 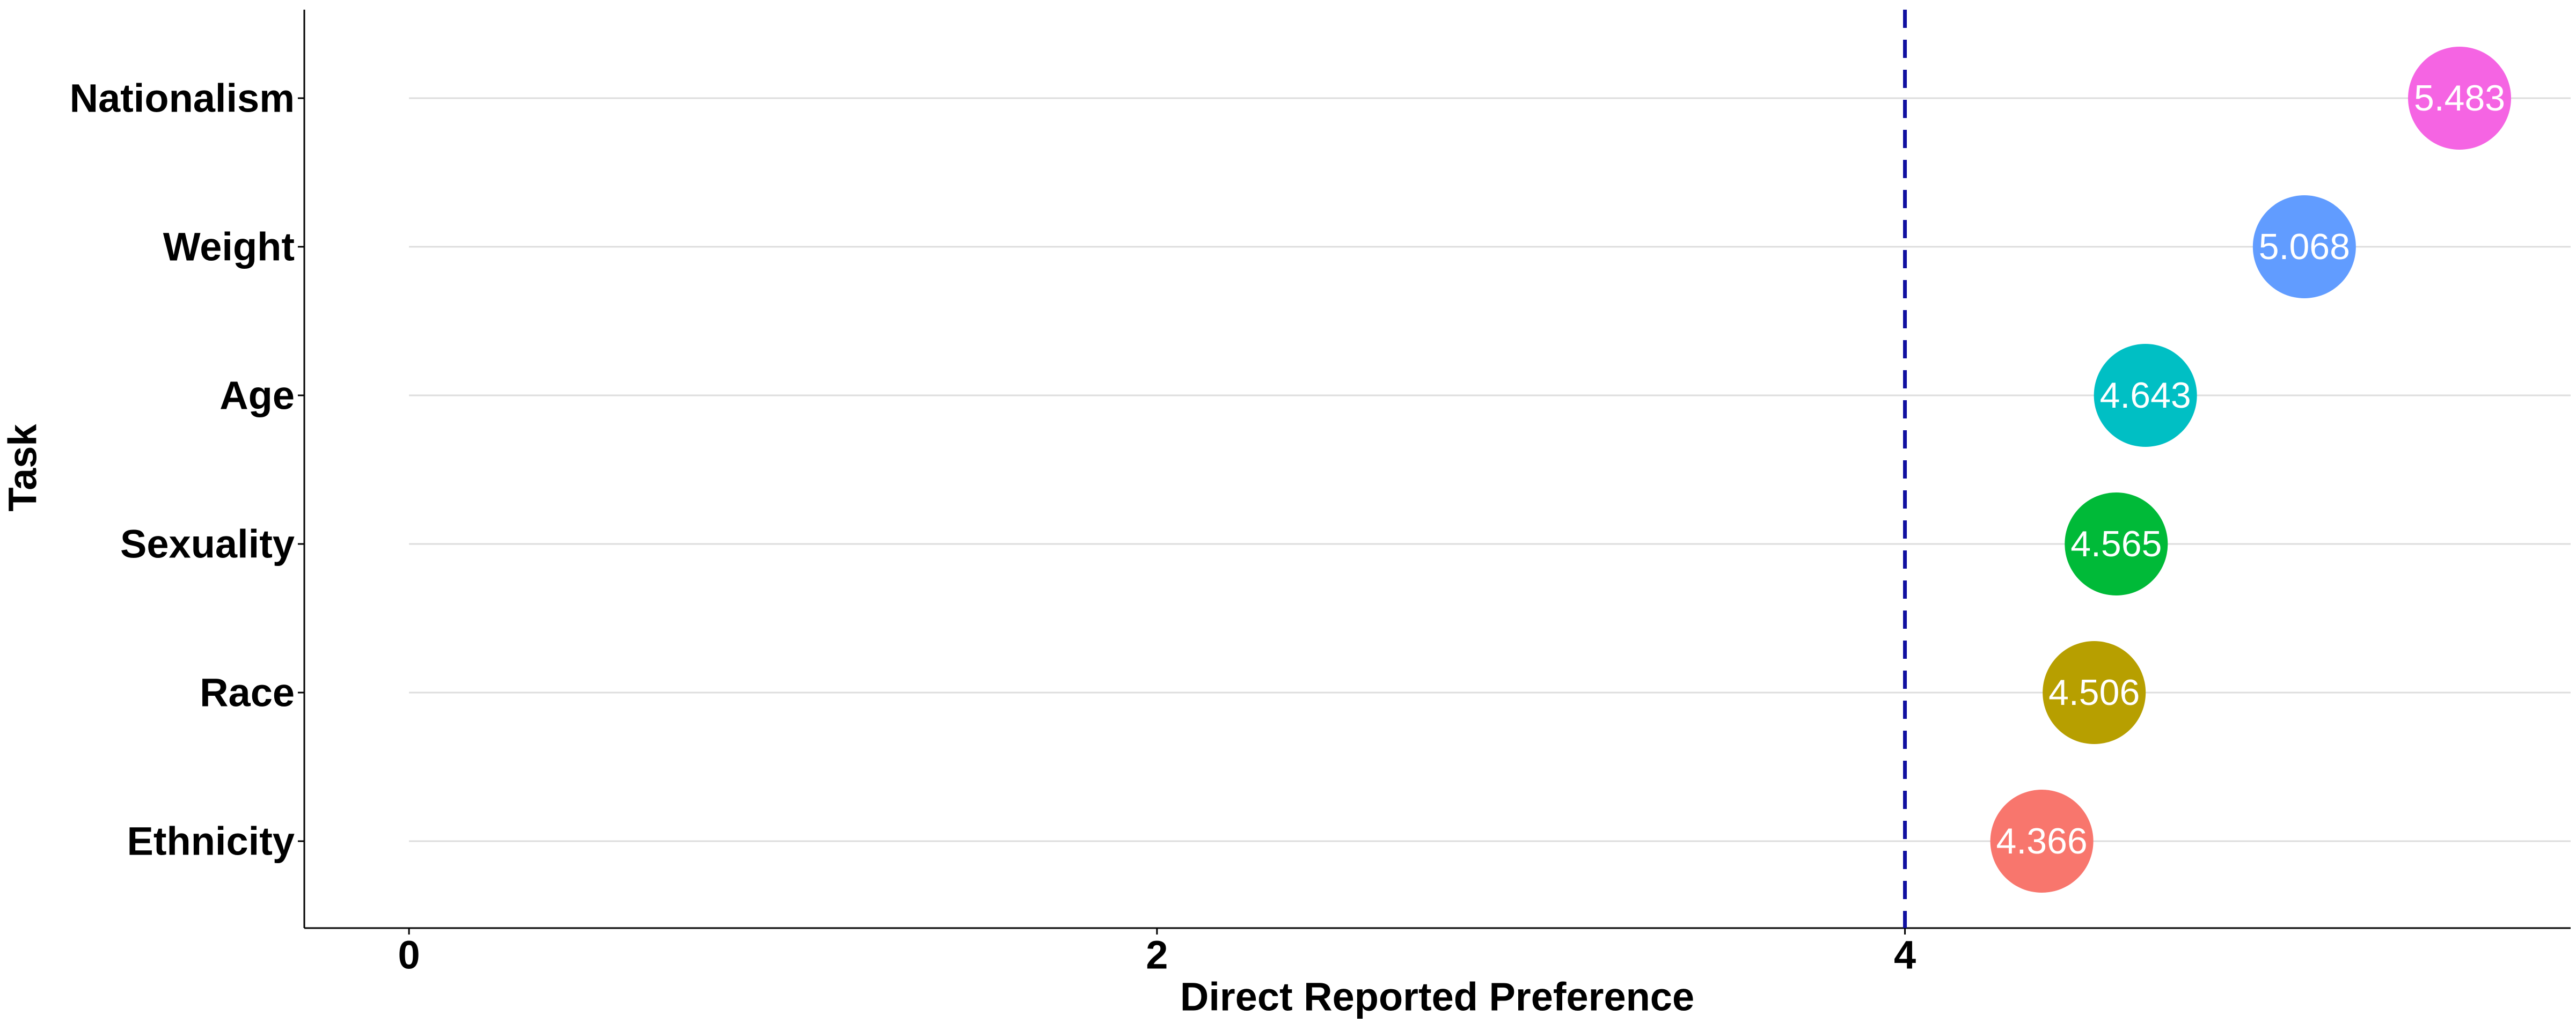 I want to click on y-tick-label: Ethnicity, so click(x=211, y=841).